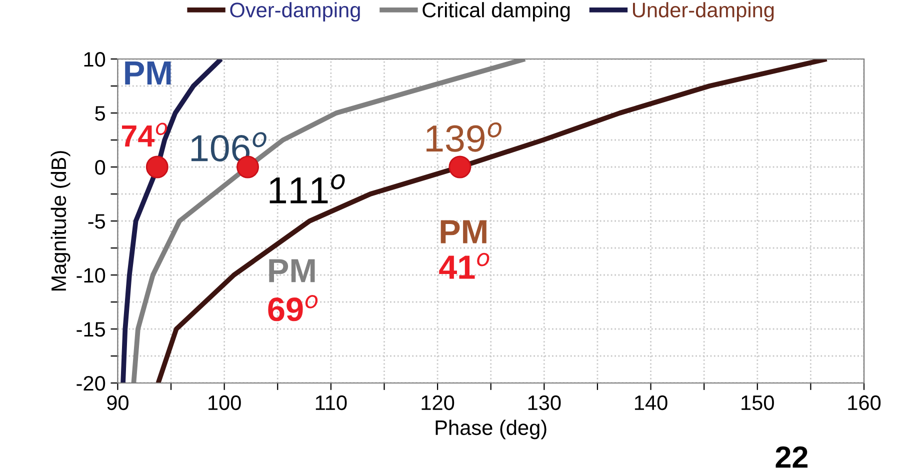  What do you see at coordinates (97, 221) in the screenshot?
I see `y-tick-label: -5` at bounding box center [97, 221].